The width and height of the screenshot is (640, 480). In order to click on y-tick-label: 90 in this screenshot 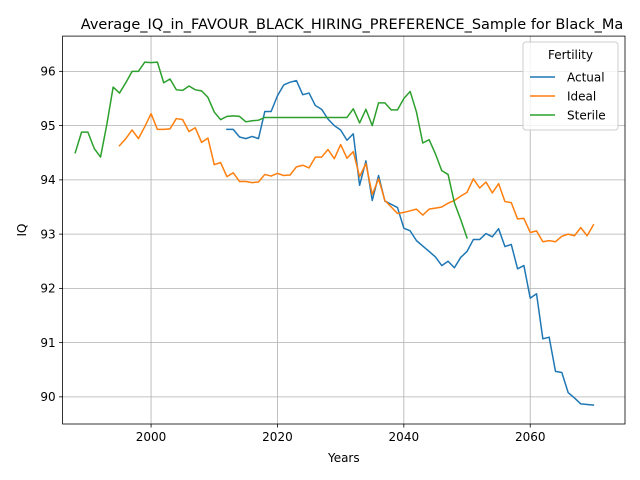, I will do `click(47, 397)`.